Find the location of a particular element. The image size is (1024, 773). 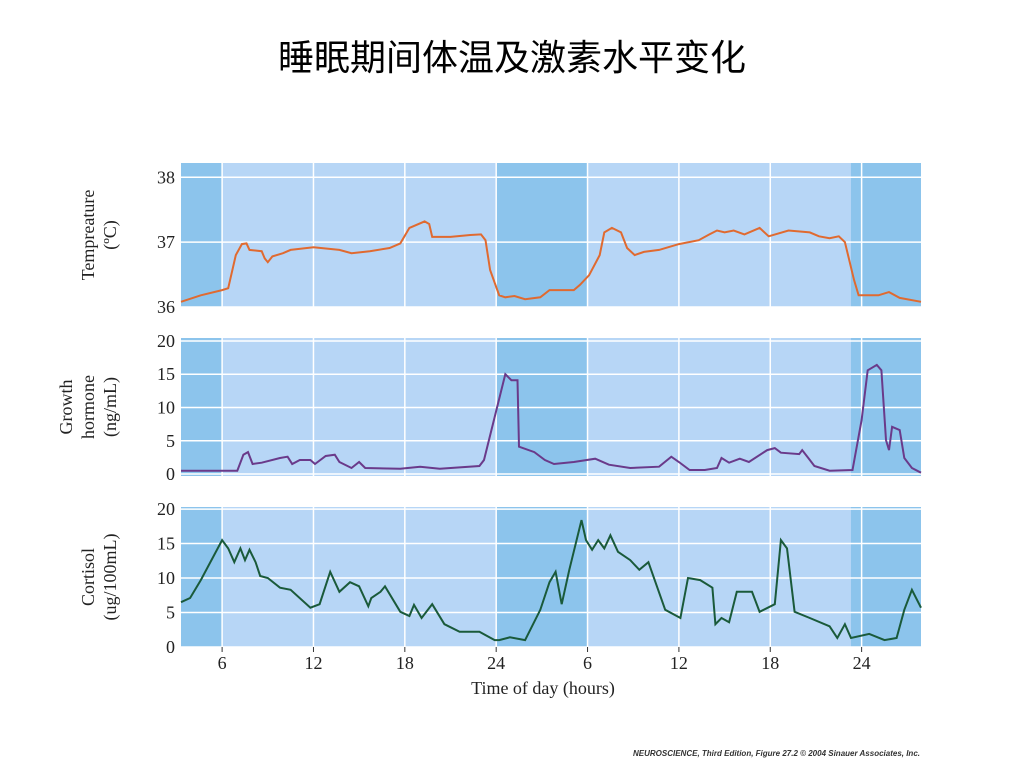

y-axis-label: Cortisol is located at coordinates (88, 577).